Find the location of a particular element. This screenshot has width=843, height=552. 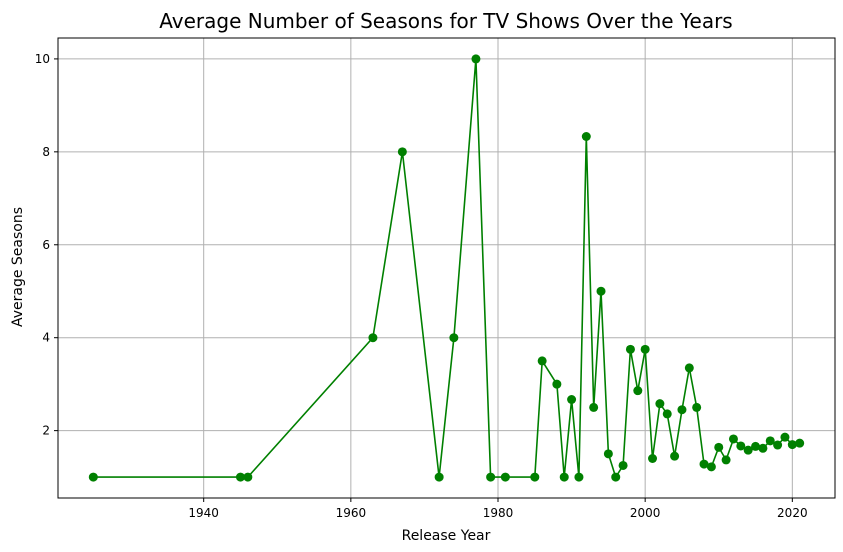

y-axis-label: Average Seasons is located at coordinates (18, 267).